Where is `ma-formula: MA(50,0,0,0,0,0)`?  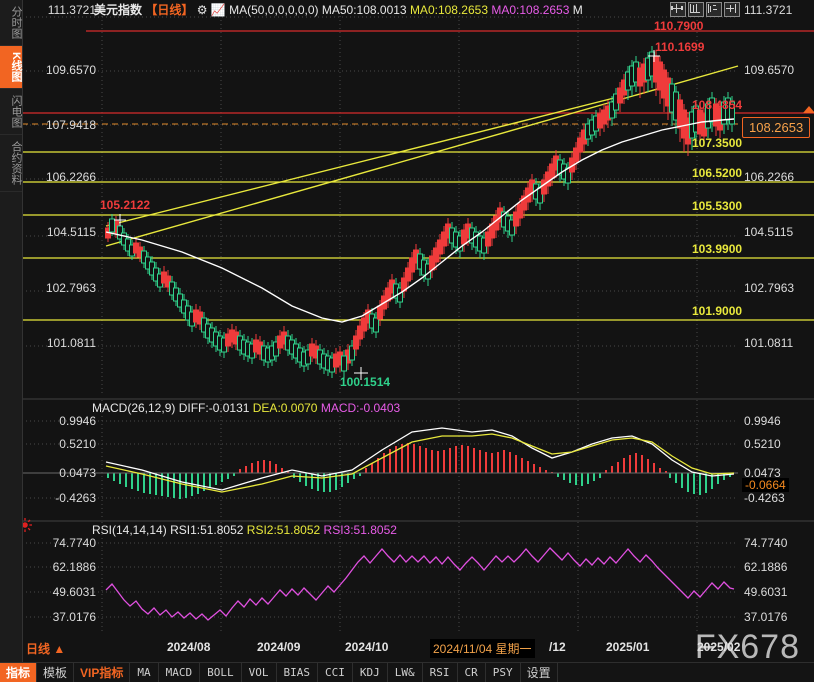 ma-formula: MA(50,0,0,0,0,0) is located at coordinates (274, 10).